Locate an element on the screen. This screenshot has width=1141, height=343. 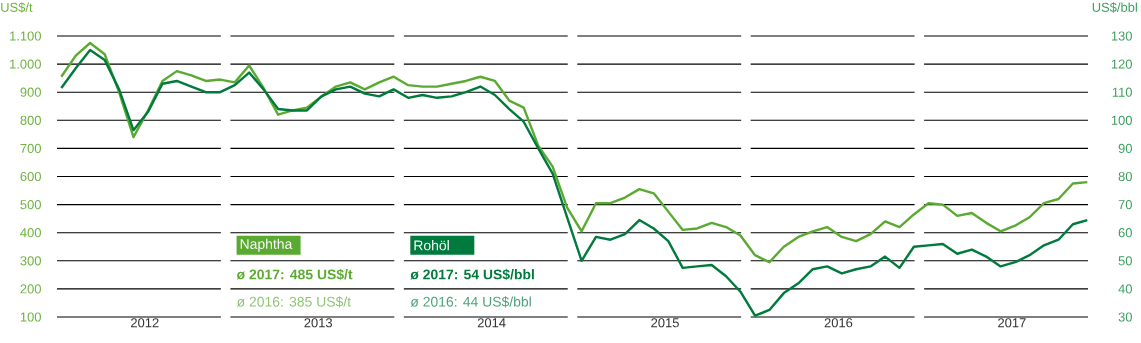
annotation: ø 2016: 385 US$/t is located at coordinates (293, 302).